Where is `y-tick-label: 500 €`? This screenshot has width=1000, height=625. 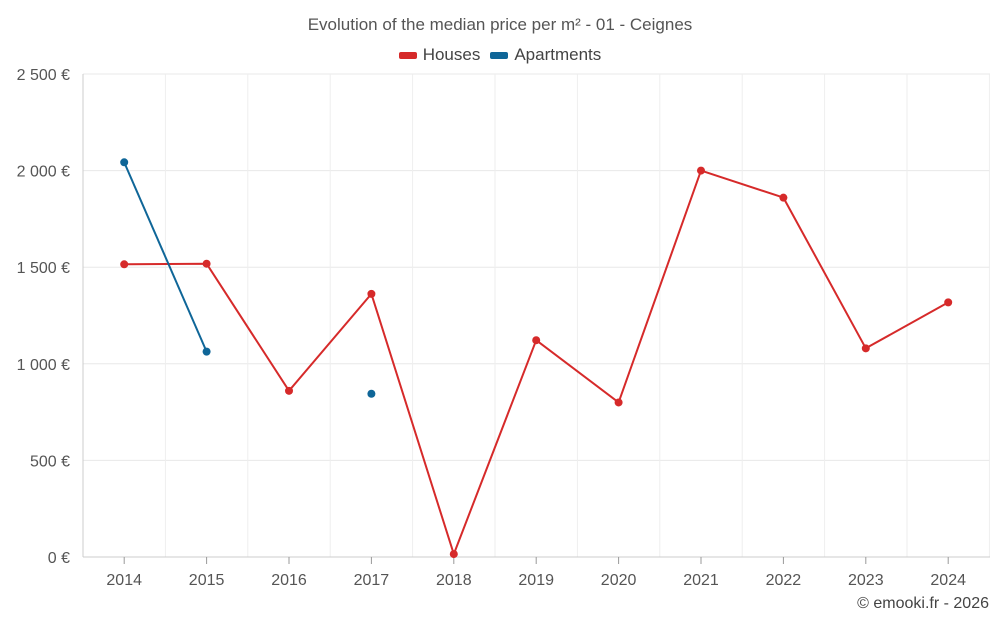
y-tick-label: 500 € is located at coordinates (50, 461).